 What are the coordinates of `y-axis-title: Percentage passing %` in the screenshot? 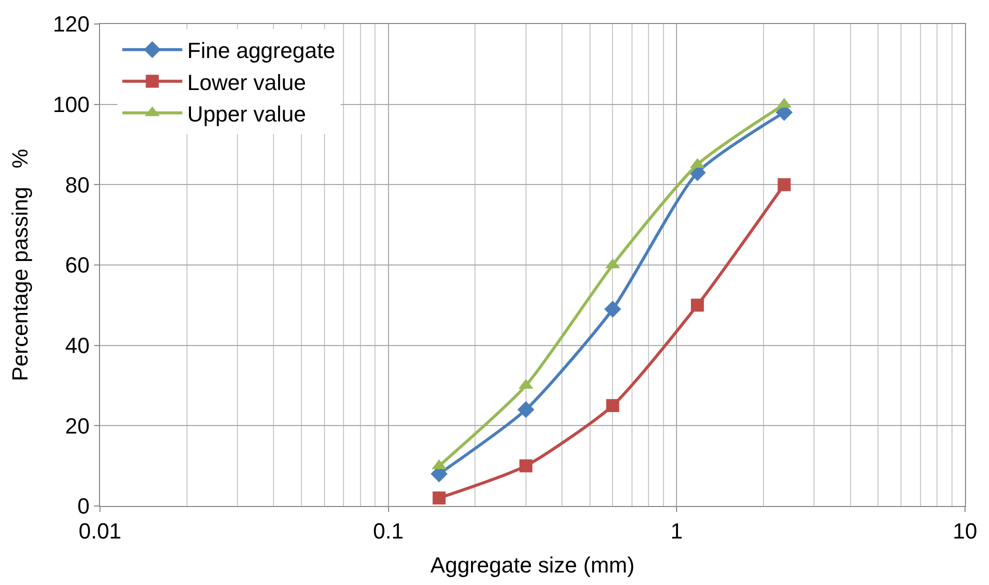 It's located at (20, 265).